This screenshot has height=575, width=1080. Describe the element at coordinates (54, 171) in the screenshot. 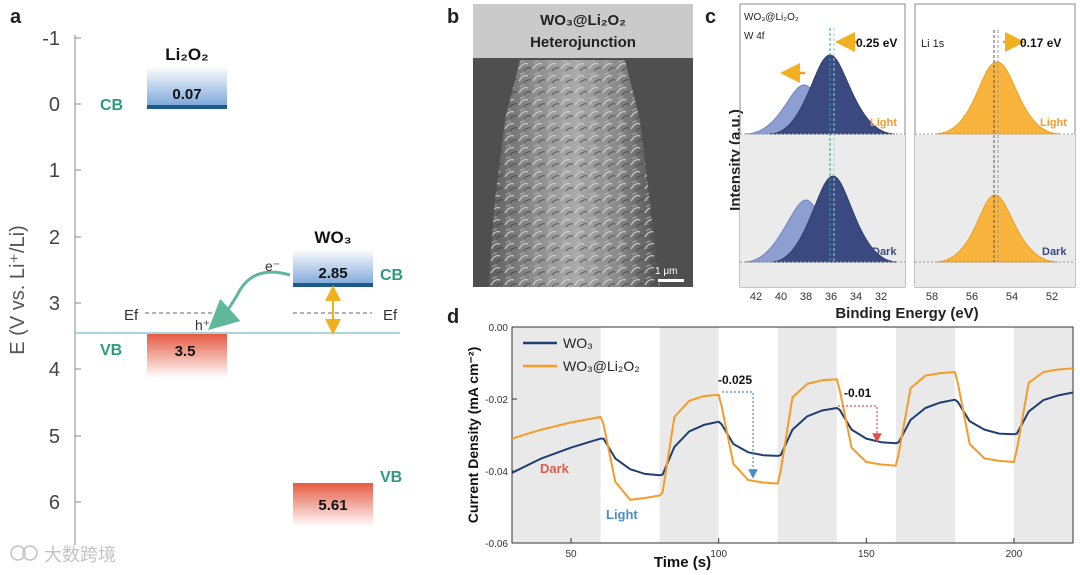

I see `y-tick-label: 1` at that location.